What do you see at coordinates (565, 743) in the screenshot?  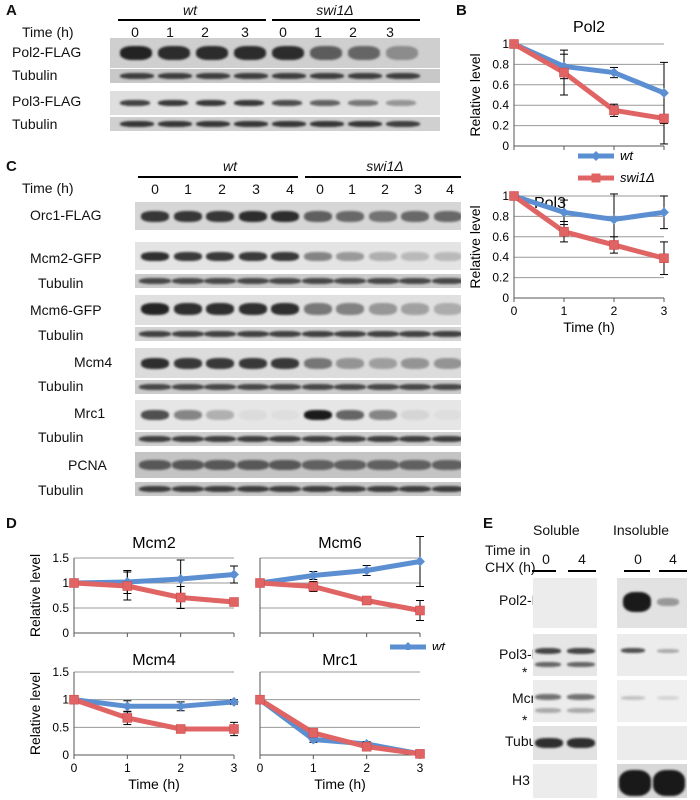 I see `blot-e-tubulin-sol` at bounding box center [565, 743].